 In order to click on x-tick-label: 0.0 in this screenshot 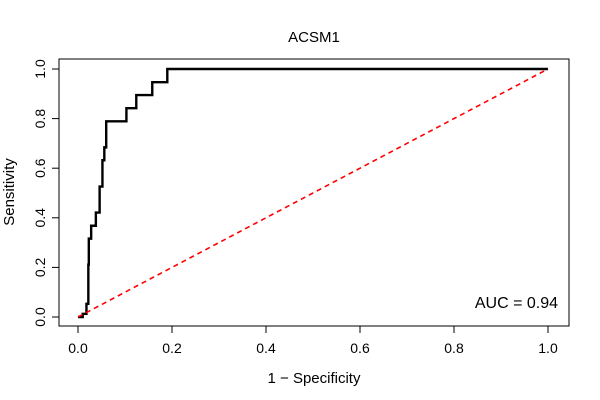, I will do `click(78, 348)`.